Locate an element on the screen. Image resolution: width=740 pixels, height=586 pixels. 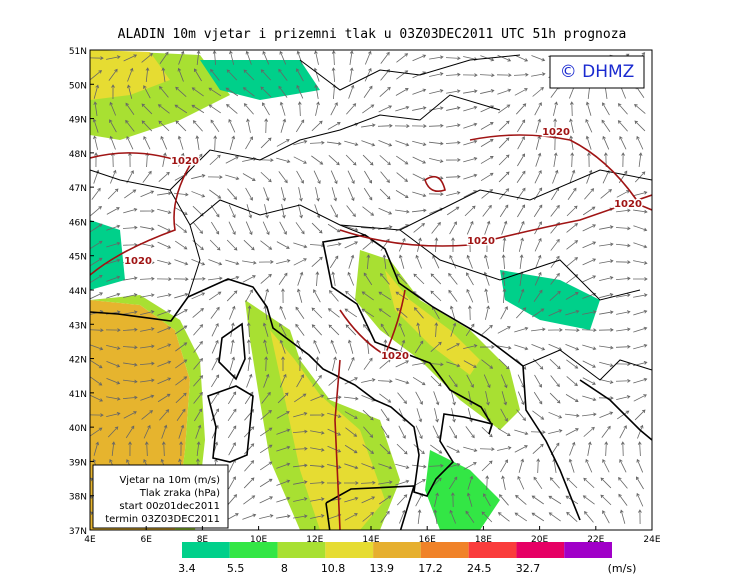
colorbar-label: 24.5 is located at coordinates (479, 568).